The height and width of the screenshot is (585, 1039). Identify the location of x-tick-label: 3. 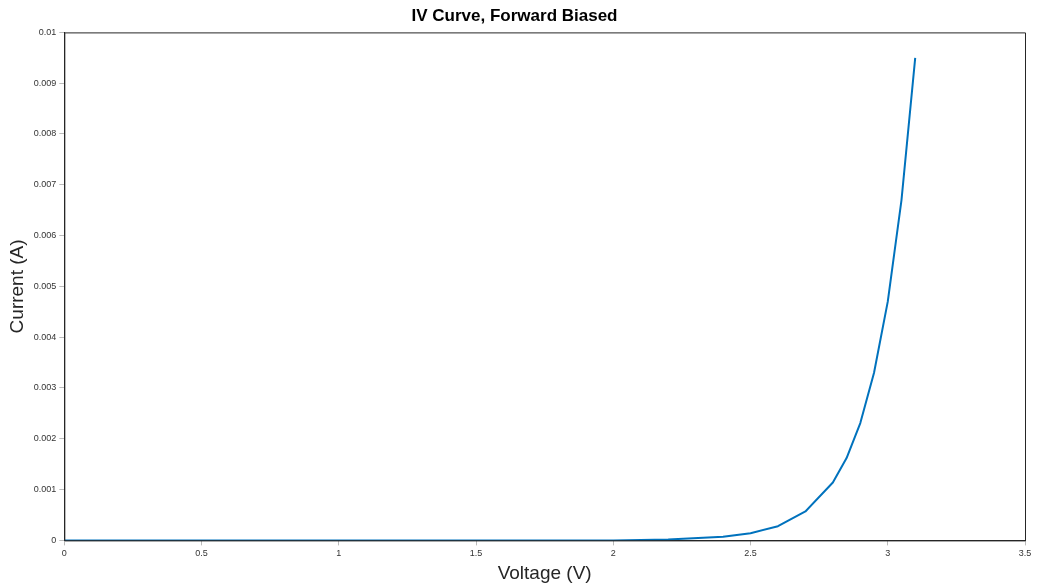
(888, 553).